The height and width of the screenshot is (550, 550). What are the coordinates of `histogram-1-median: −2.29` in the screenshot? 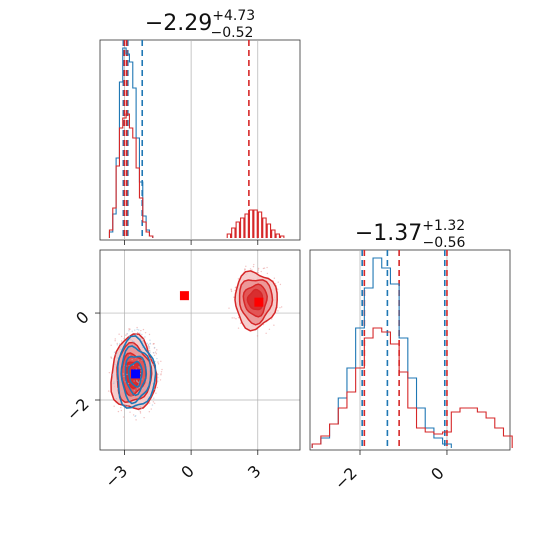 It's located at (178, 23).